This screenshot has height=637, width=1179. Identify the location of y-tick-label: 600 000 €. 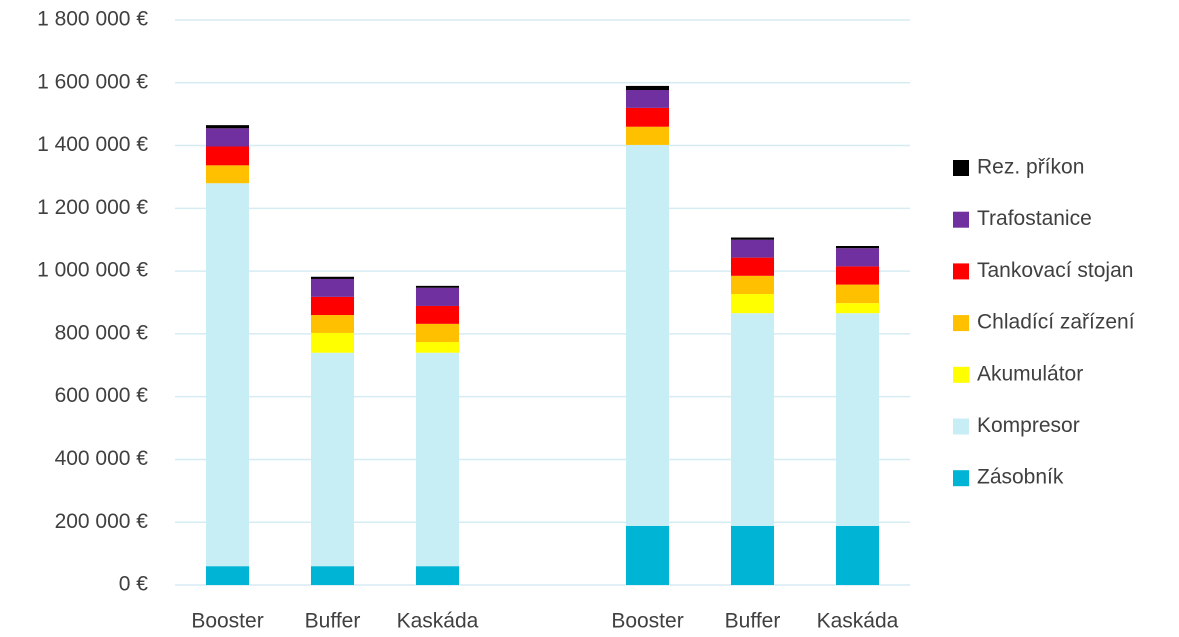
(102, 395).